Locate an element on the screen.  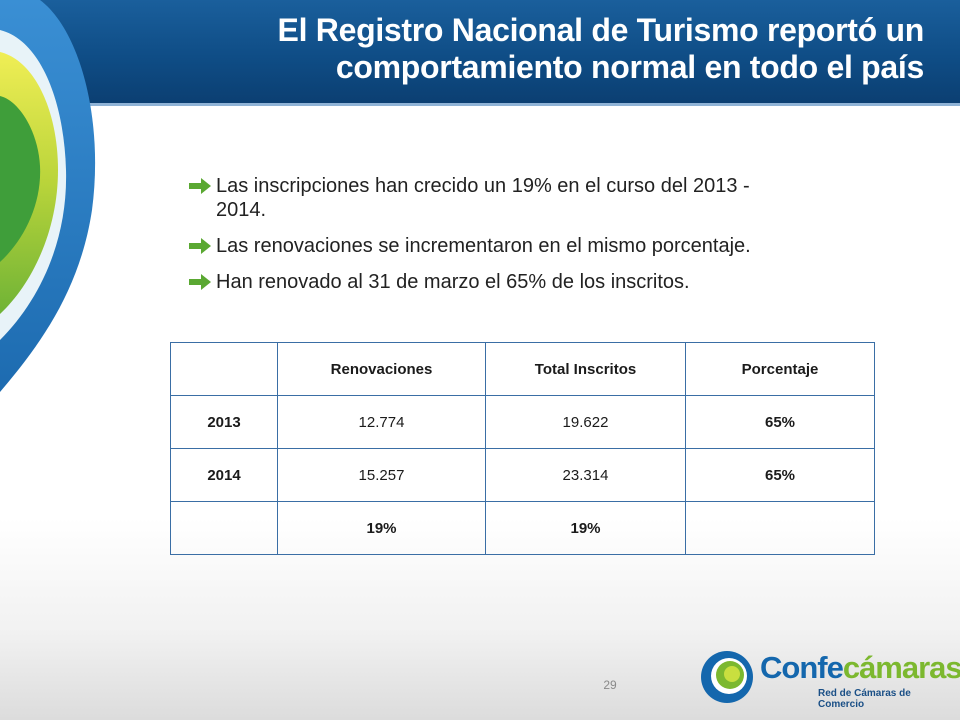
table-header-cell: Total Inscritos is located at coordinates (585, 369).